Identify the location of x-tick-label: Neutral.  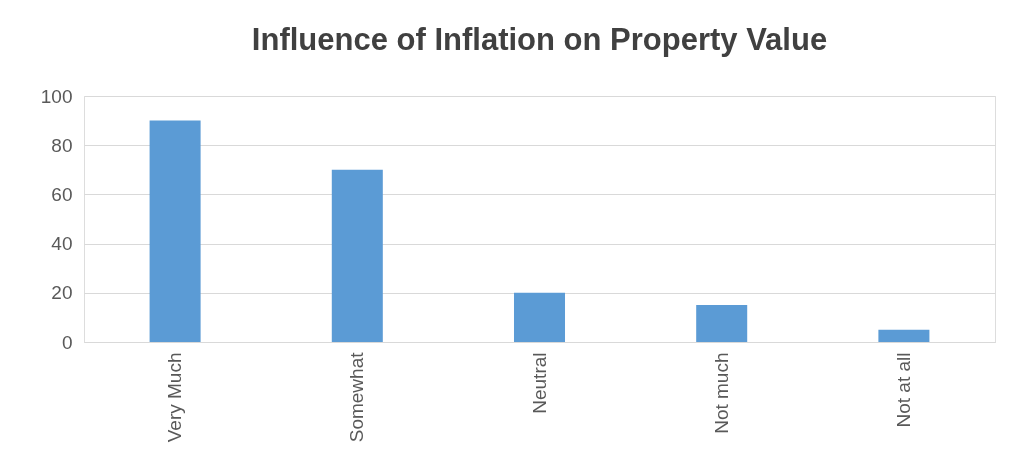
(539, 383).